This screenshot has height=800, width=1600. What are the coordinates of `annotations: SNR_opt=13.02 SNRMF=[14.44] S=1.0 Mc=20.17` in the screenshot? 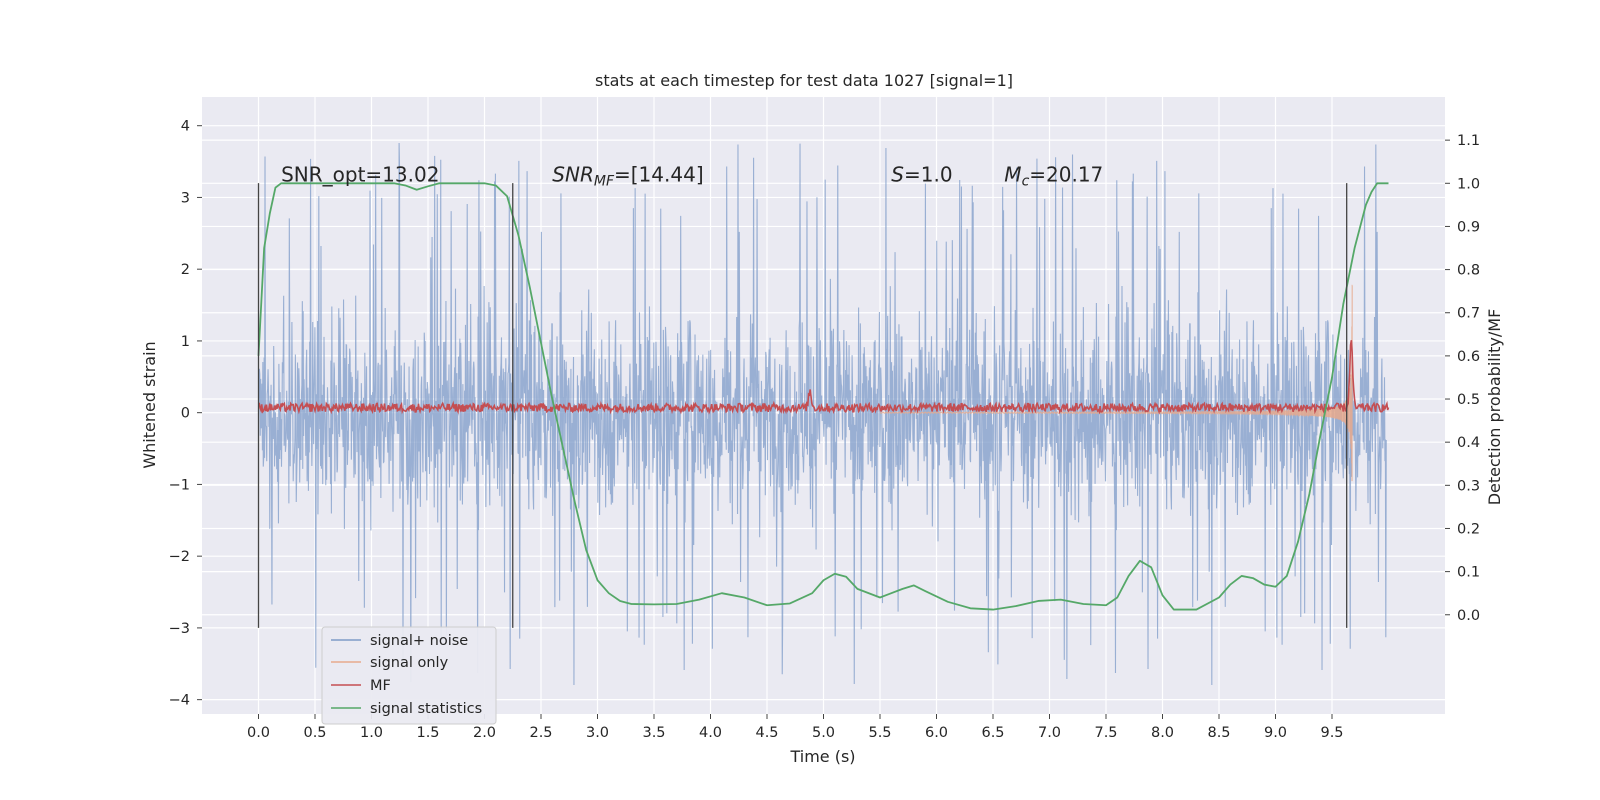 It's located at (692, 176).